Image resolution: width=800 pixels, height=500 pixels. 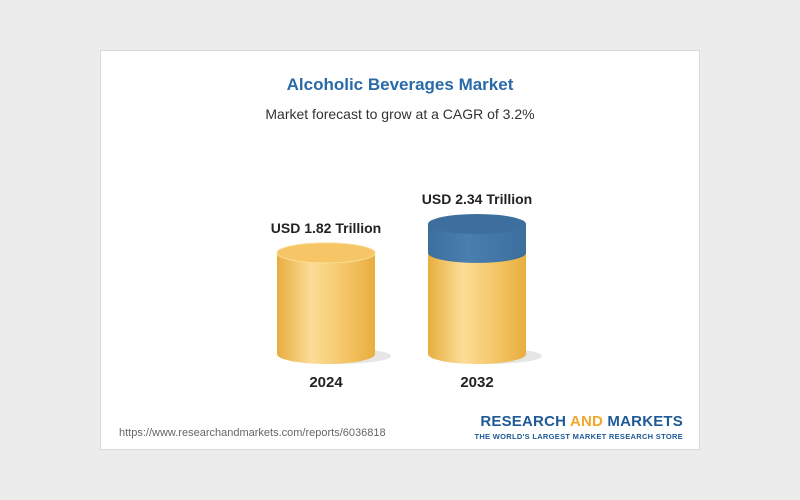 I want to click on value-label-2032: USD 2.34 Trillion, so click(x=477, y=199).